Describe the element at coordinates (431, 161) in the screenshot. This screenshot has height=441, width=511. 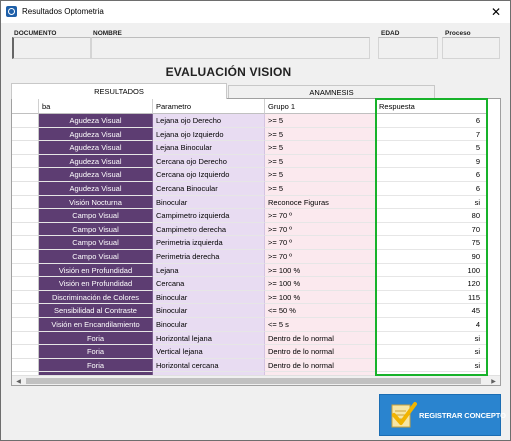
I see `cell-respuesta: 9` at that location.